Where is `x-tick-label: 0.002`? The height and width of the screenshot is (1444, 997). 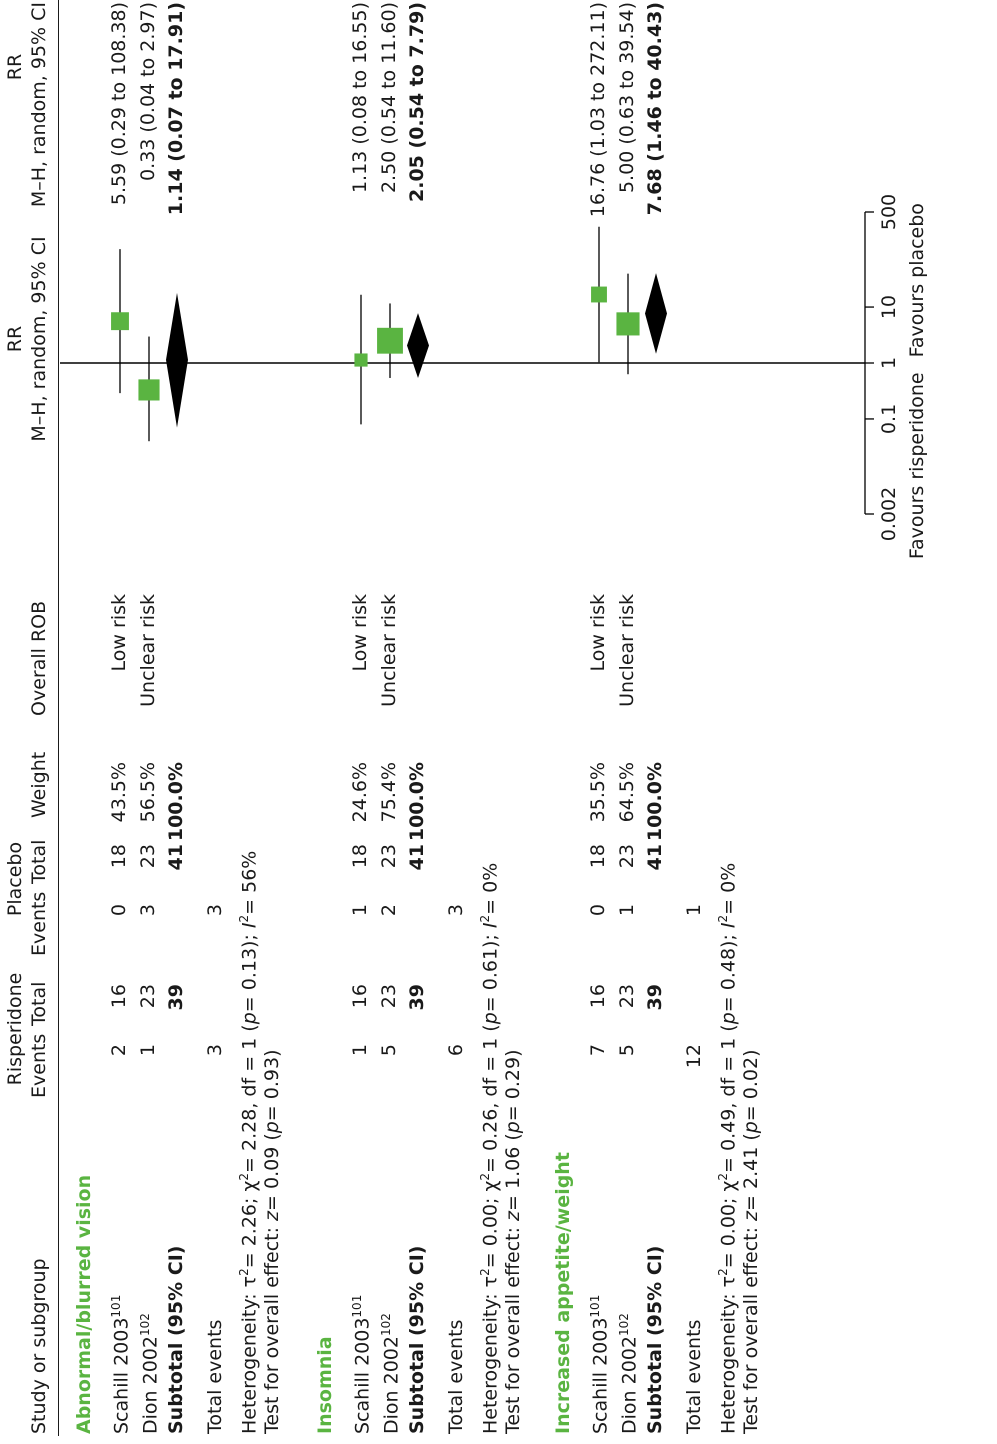
x-tick-label: 0.002 is located at coordinates (889, 514).